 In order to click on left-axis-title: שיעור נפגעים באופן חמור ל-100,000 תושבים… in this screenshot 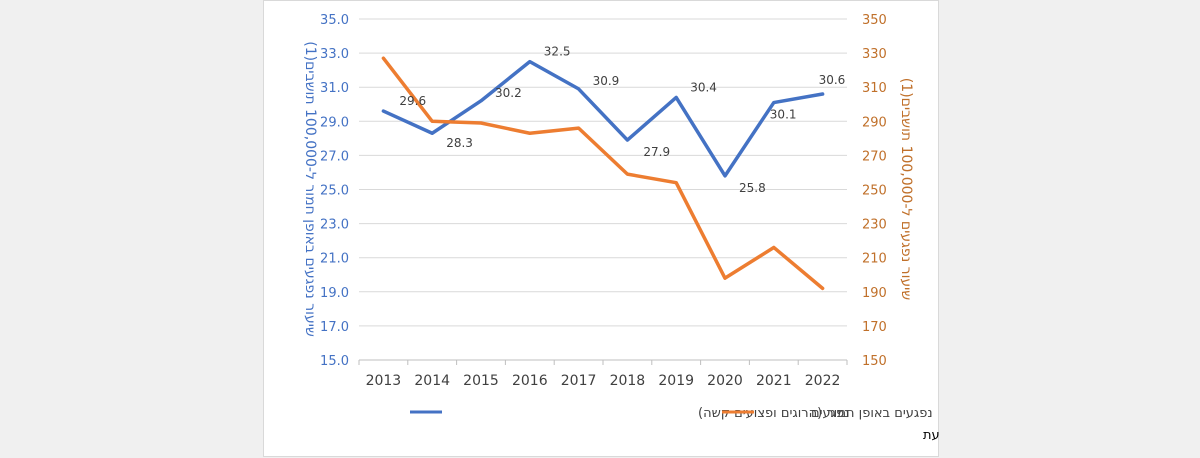, I will do `click(310, 189)`.